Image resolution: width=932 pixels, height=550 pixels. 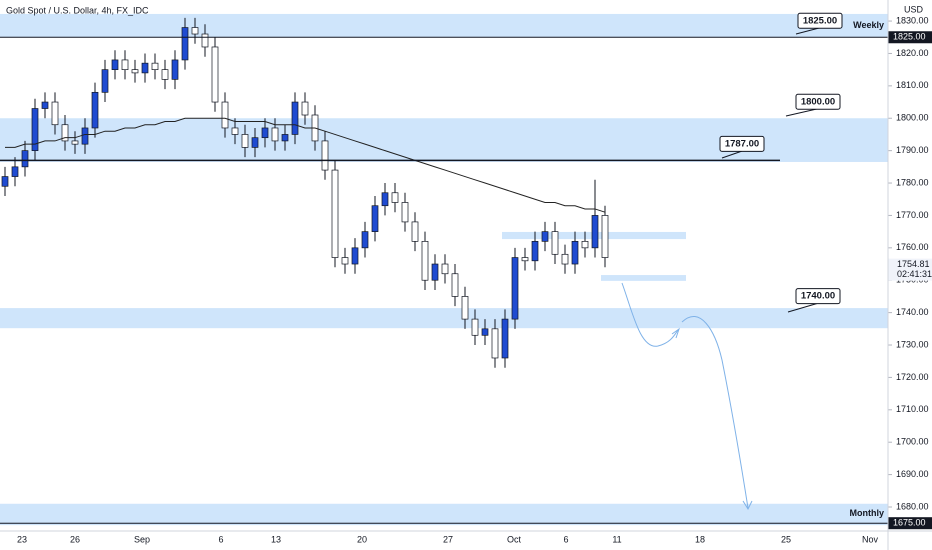 What do you see at coordinates (912, 442) in the screenshot?
I see `y-tick-label: 1700.00` at bounding box center [912, 442].